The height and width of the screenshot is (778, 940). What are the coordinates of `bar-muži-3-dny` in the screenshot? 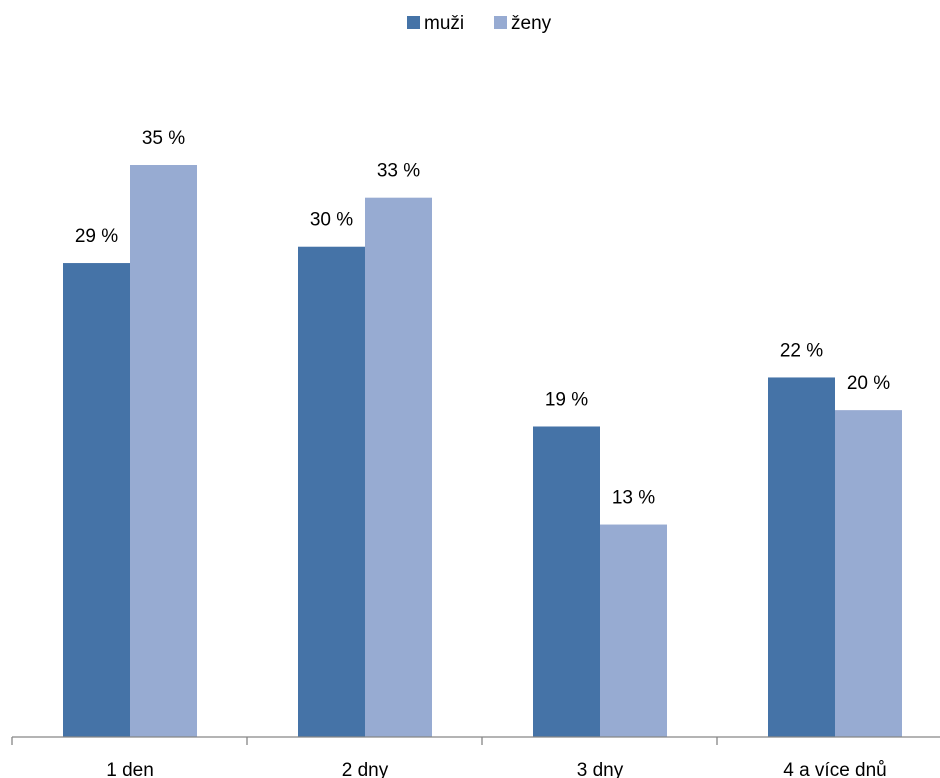 It's located at (566, 581).